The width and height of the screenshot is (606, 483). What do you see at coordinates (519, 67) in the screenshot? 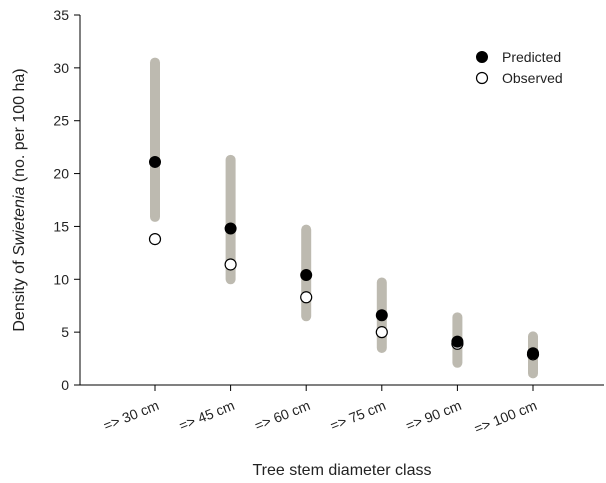
I see `legend: Predicted Observed` at bounding box center [519, 67].